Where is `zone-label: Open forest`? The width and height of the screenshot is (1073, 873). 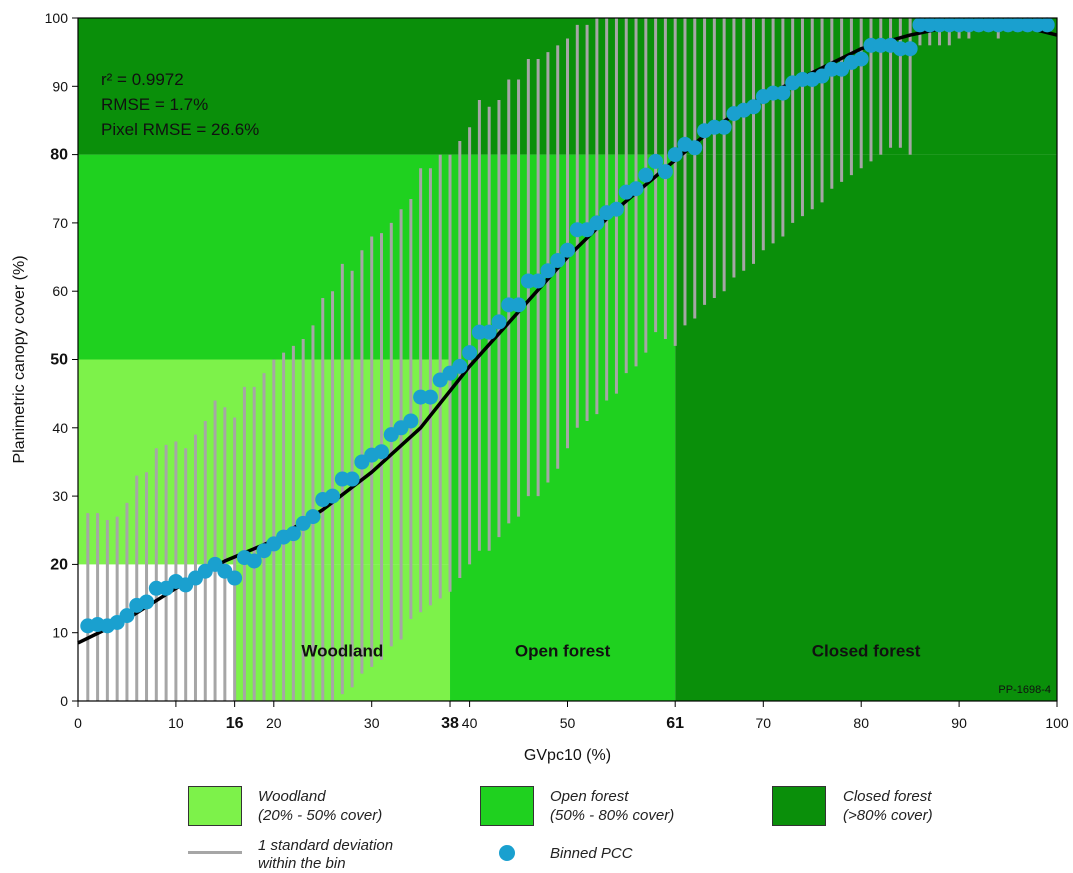
zone-label: Open forest is located at coordinates (563, 651).